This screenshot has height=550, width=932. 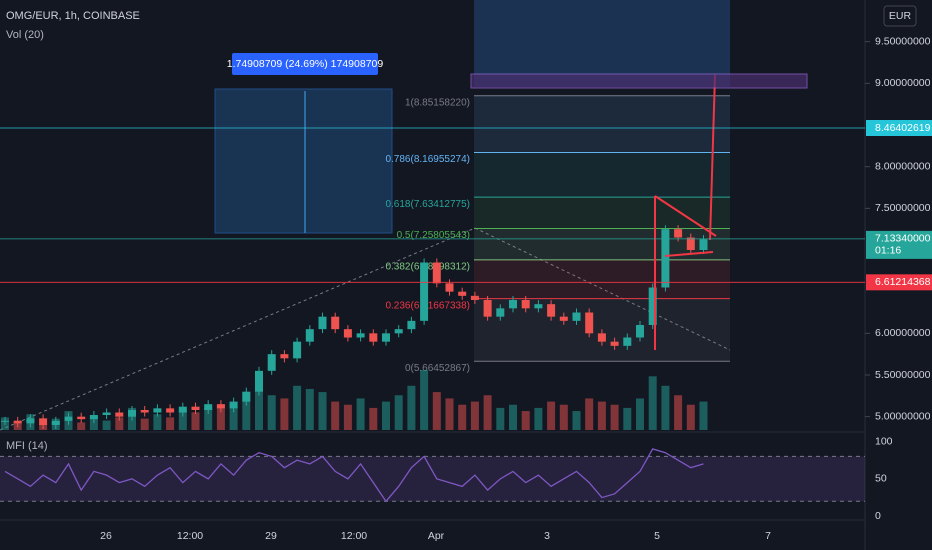 I want to click on mfi-line, so click(x=354, y=475).